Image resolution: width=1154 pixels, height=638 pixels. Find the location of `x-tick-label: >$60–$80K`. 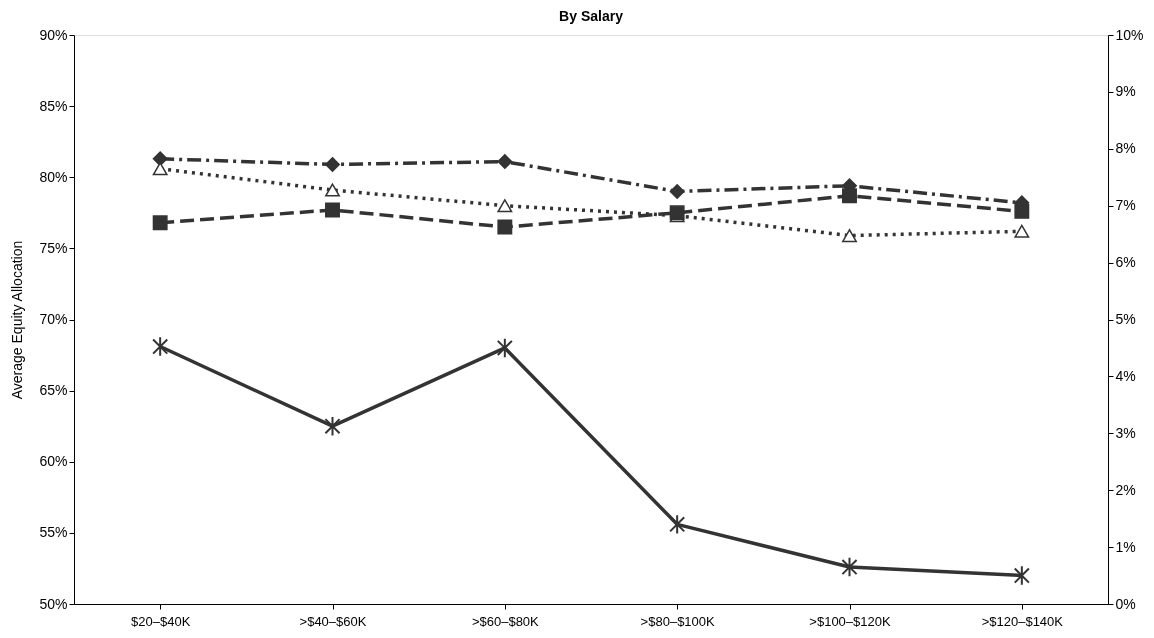

x-tick-label: >$60–$80K is located at coordinates (505, 621).